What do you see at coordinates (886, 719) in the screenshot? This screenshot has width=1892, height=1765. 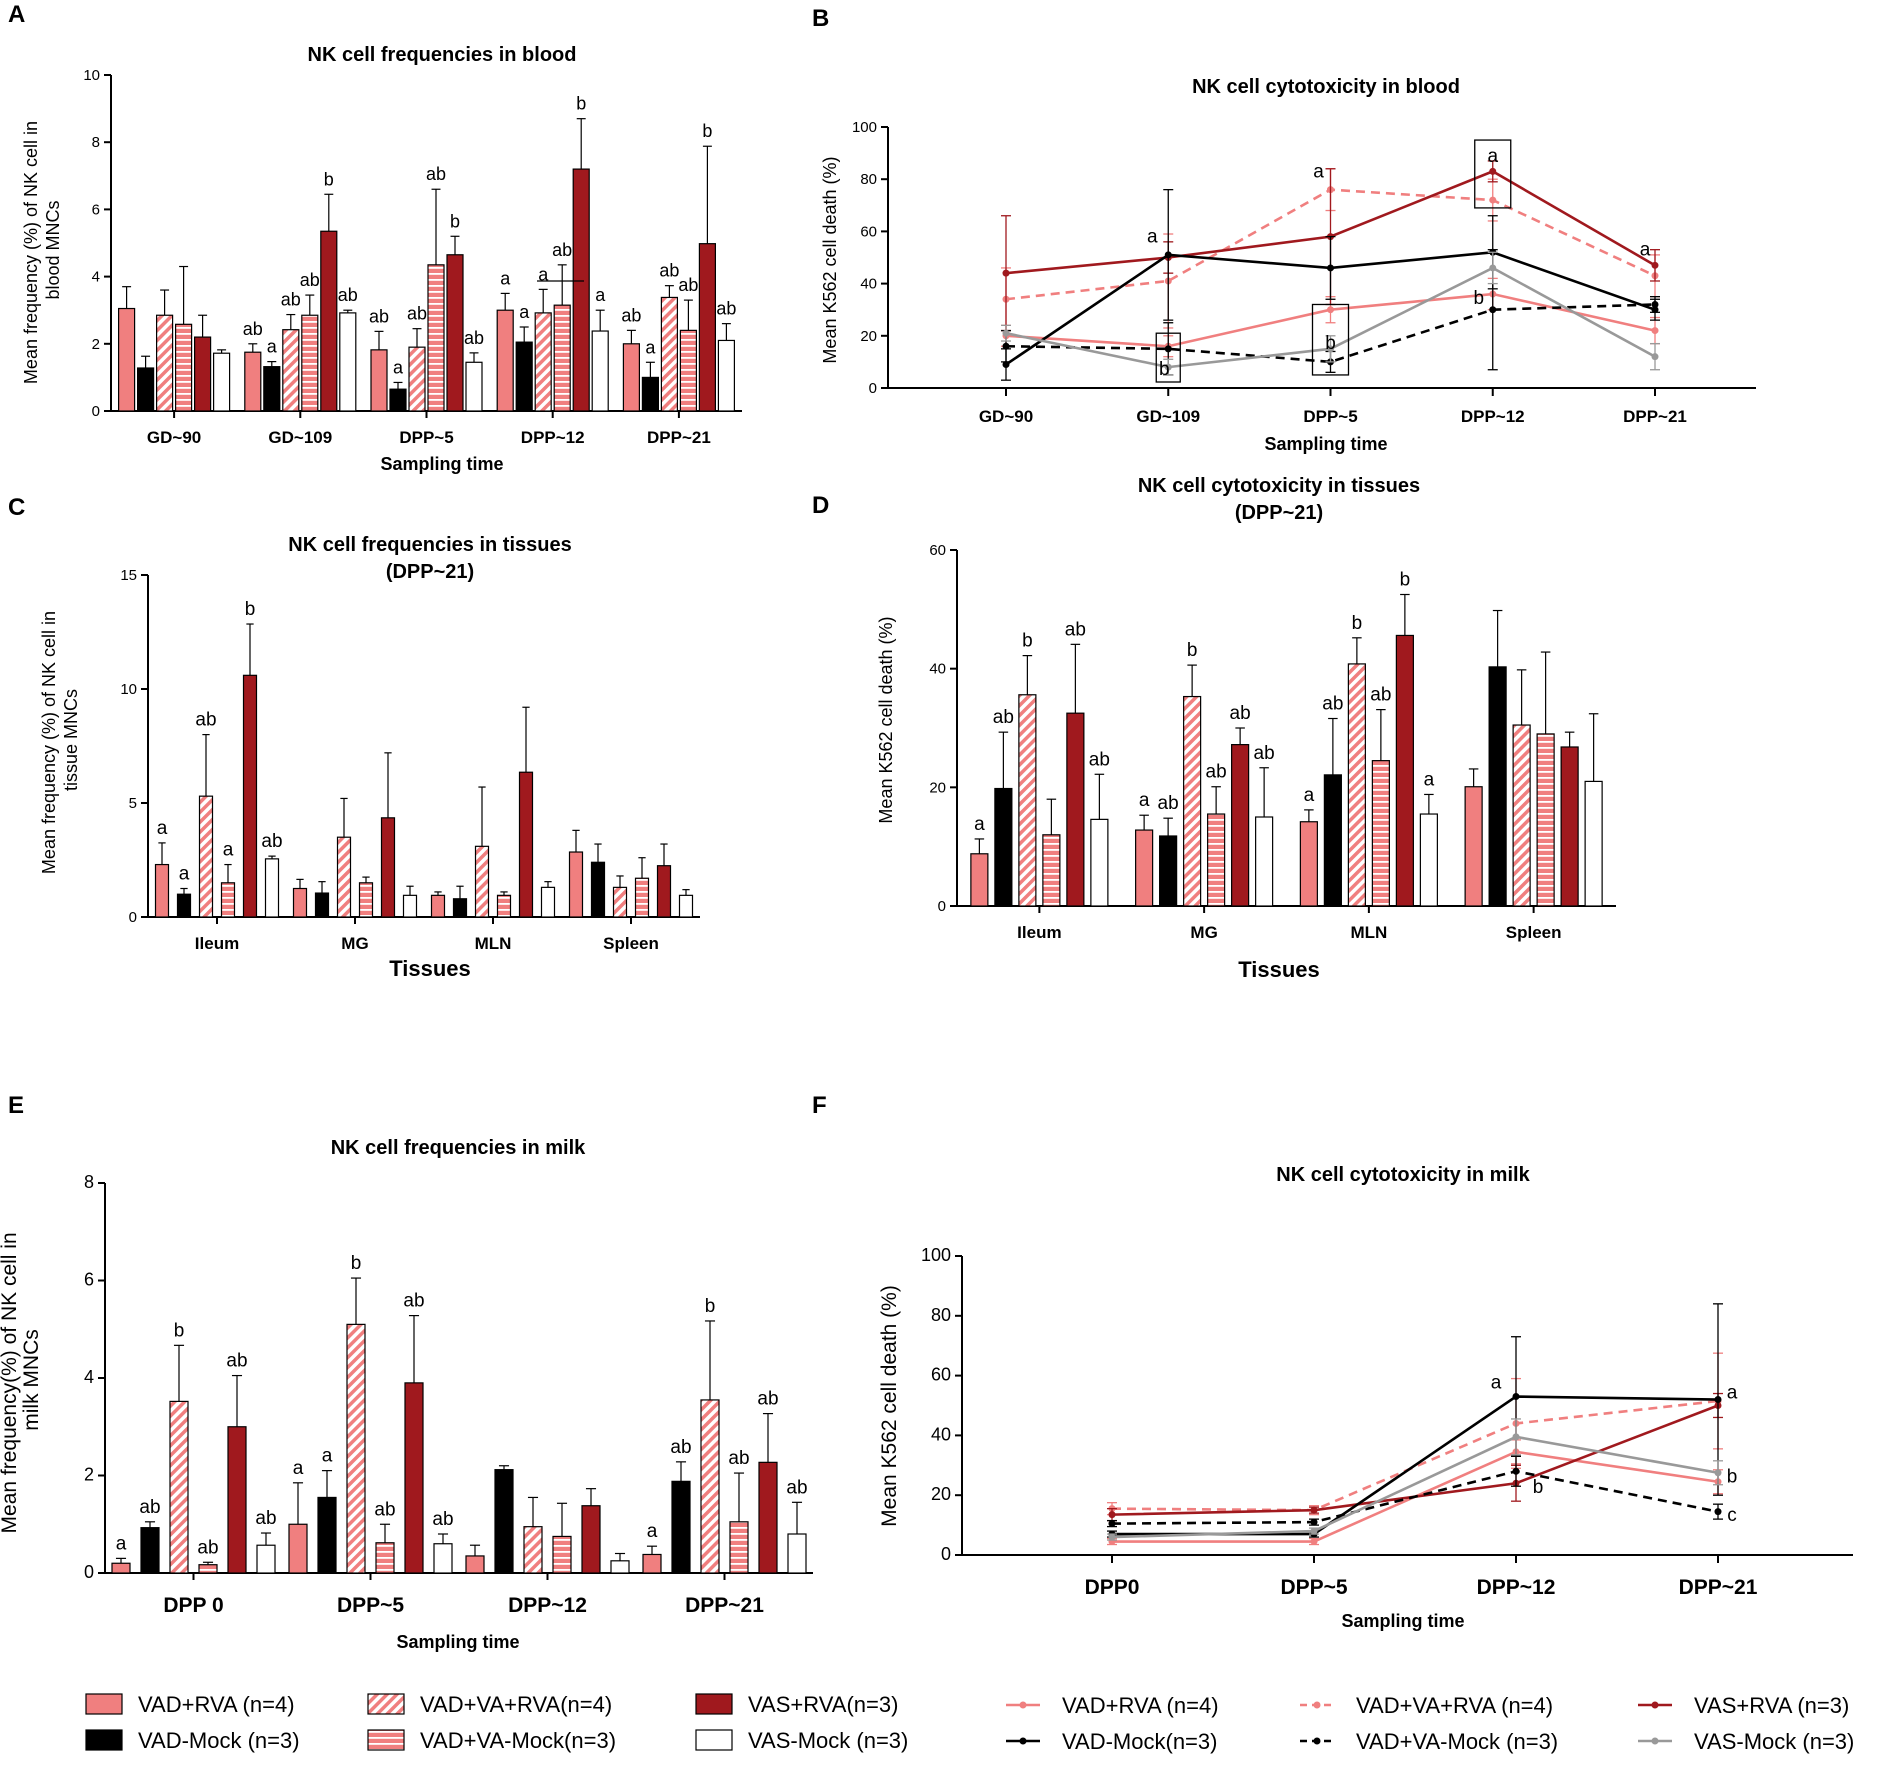 I see `panel-d-ylabel: Mean K562 cell death (%)` at bounding box center [886, 719].